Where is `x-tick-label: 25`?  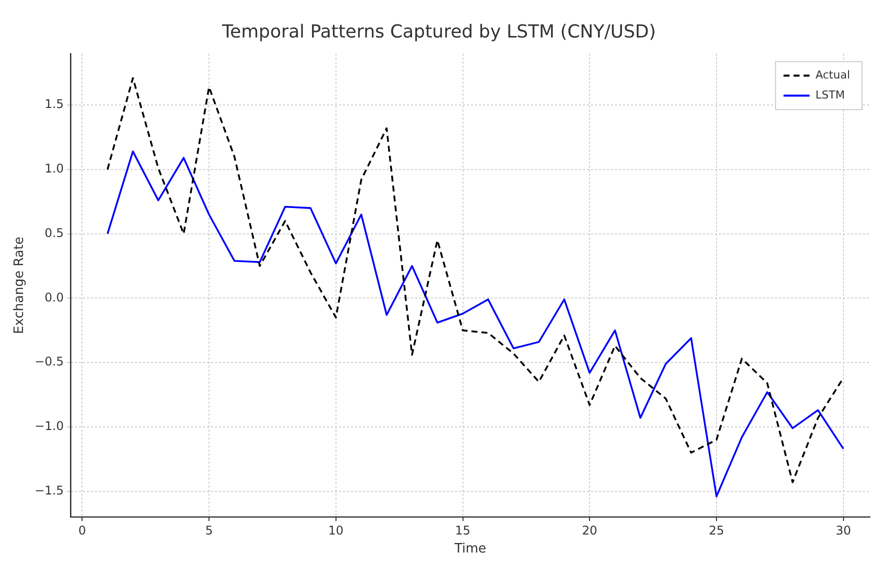
x-tick-label: 25 is located at coordinates (716, 530).